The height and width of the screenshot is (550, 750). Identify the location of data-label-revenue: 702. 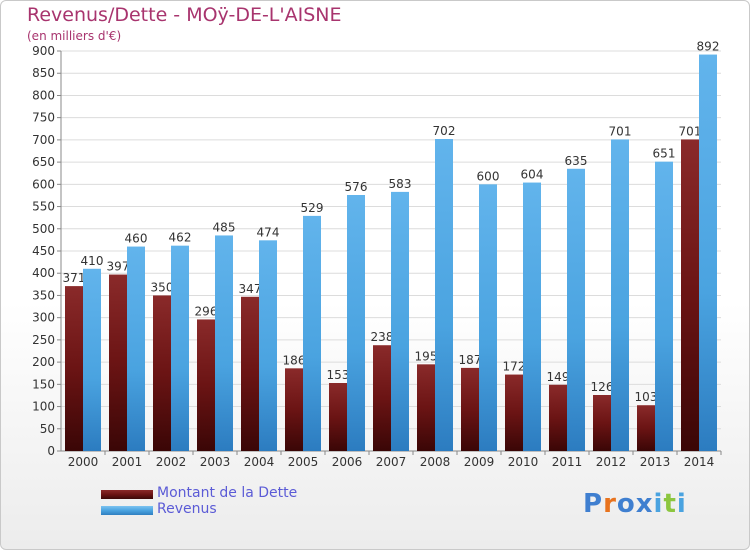
(444, 131).